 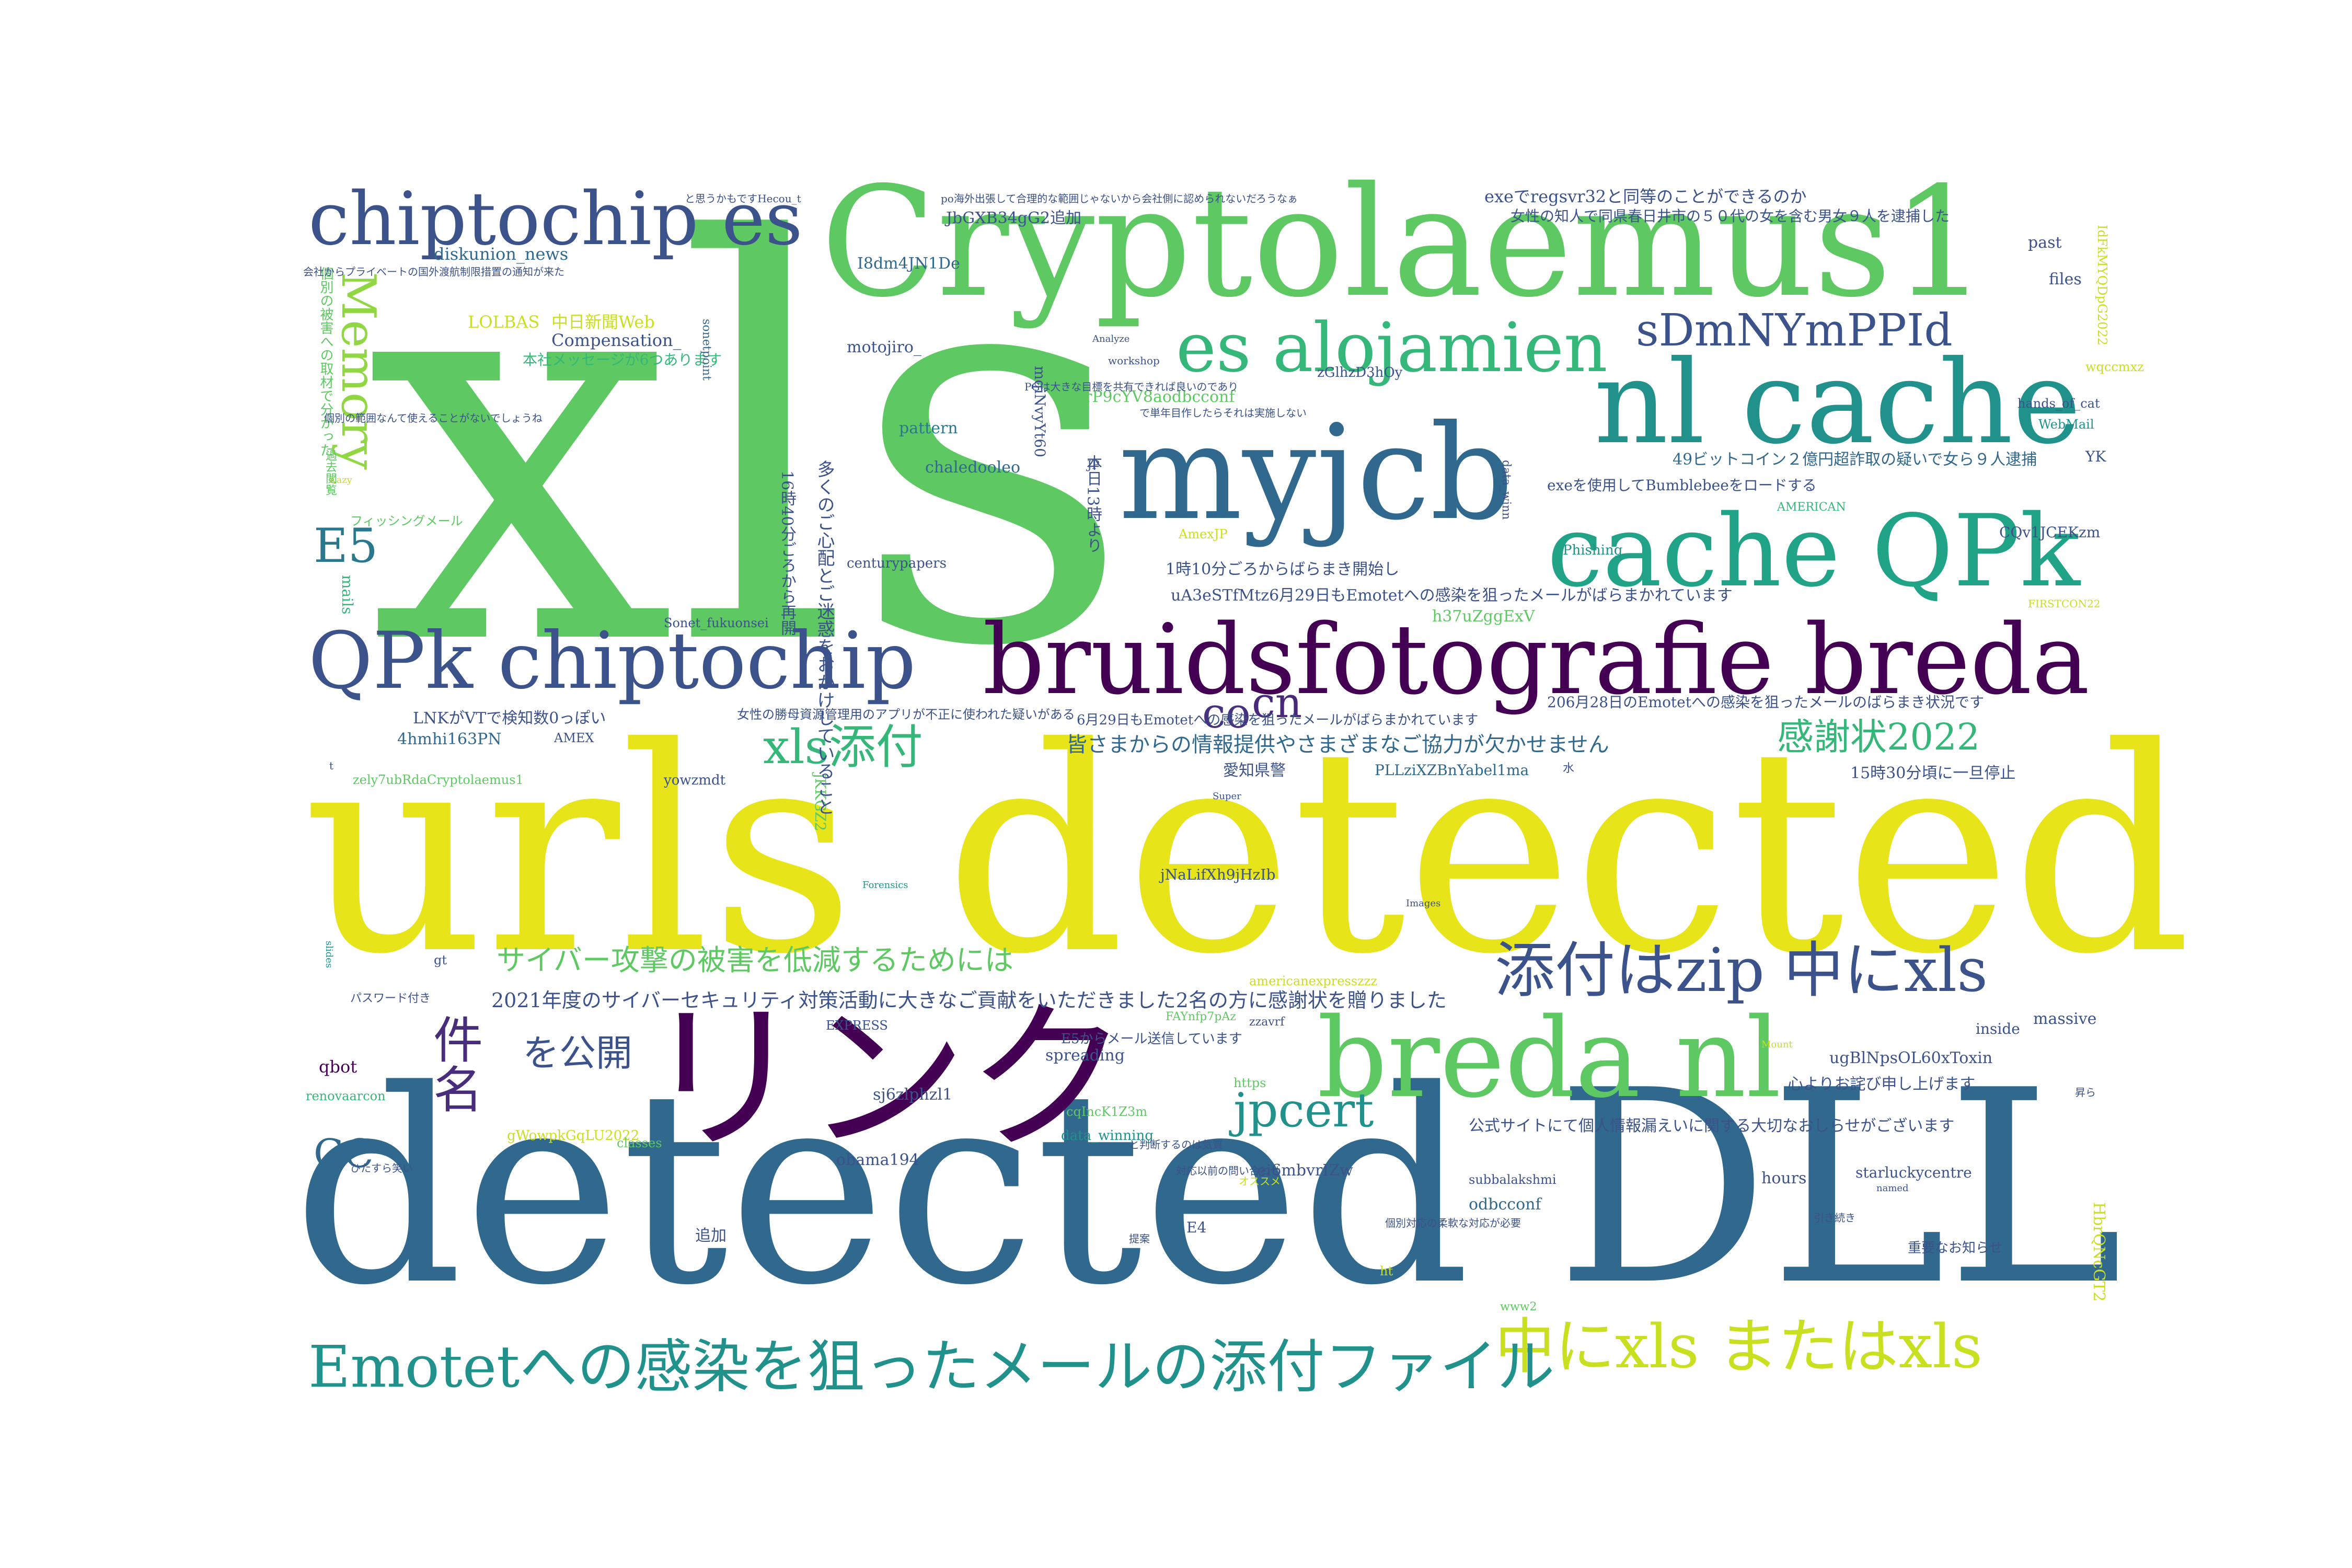 I want to click on word-jp-27: サイバー攻撃の被害を低減するためには, so click(x=755, y=960).